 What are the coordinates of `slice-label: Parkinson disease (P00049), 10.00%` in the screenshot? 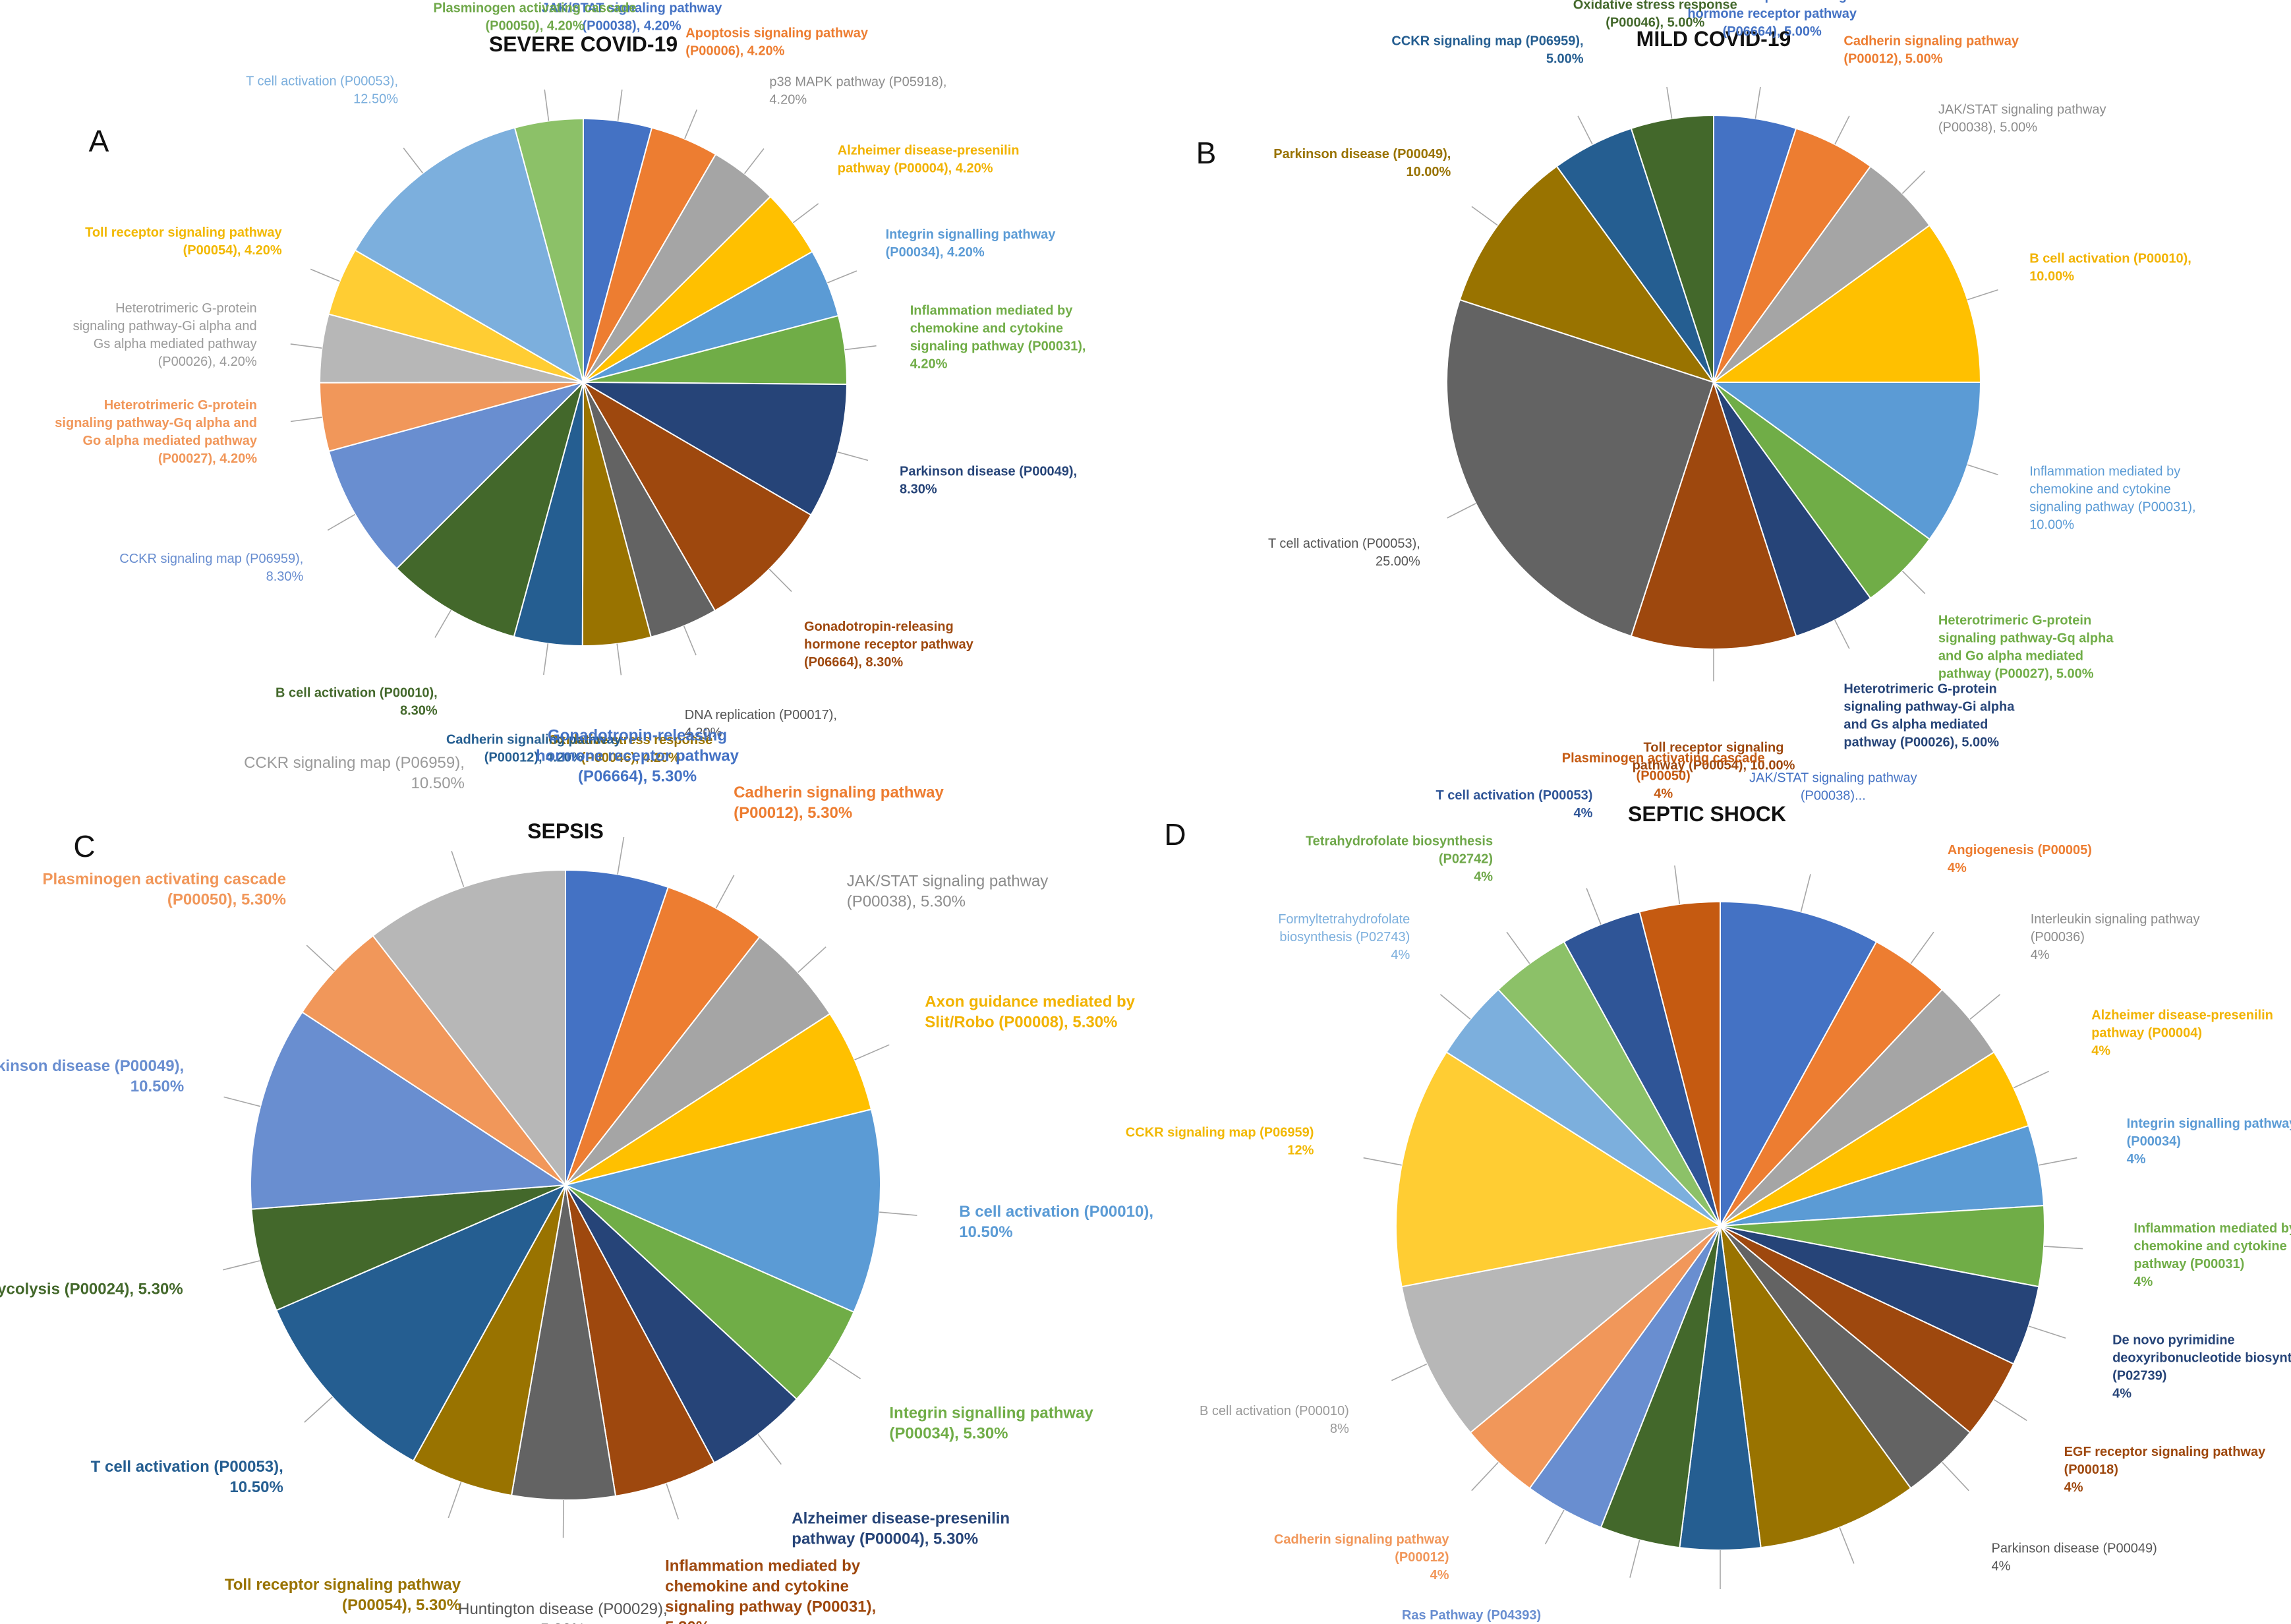 It's located at (1362, 163).